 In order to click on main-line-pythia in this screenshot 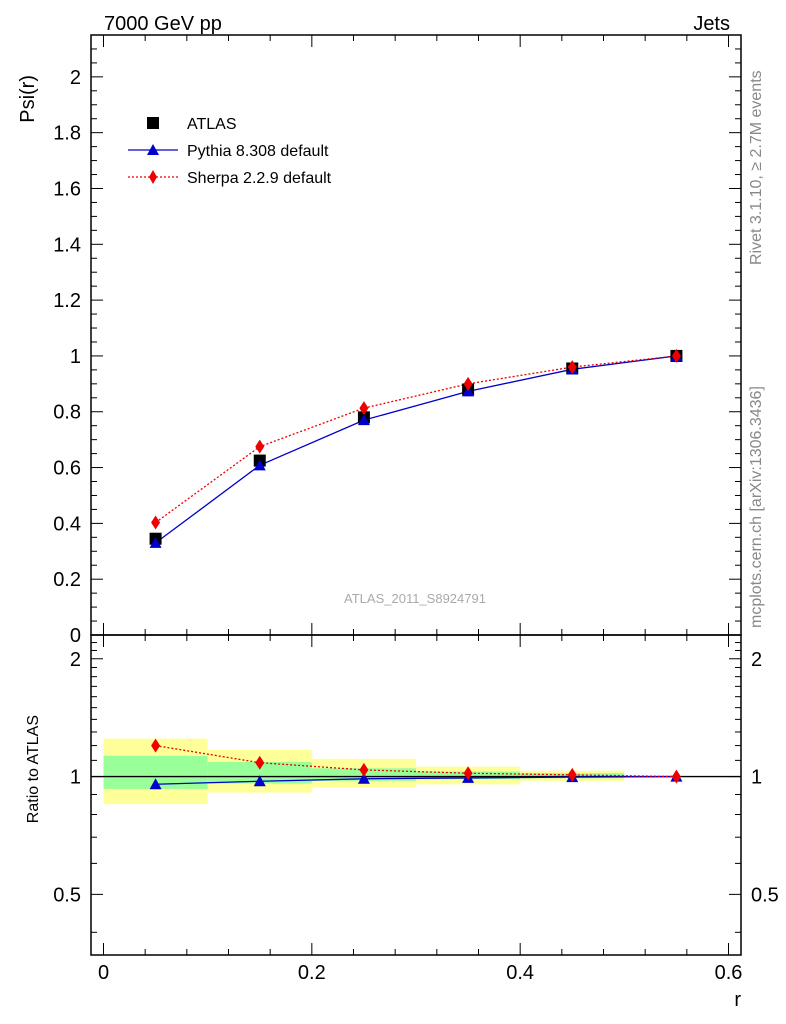, I will do `click(416, 449)`.